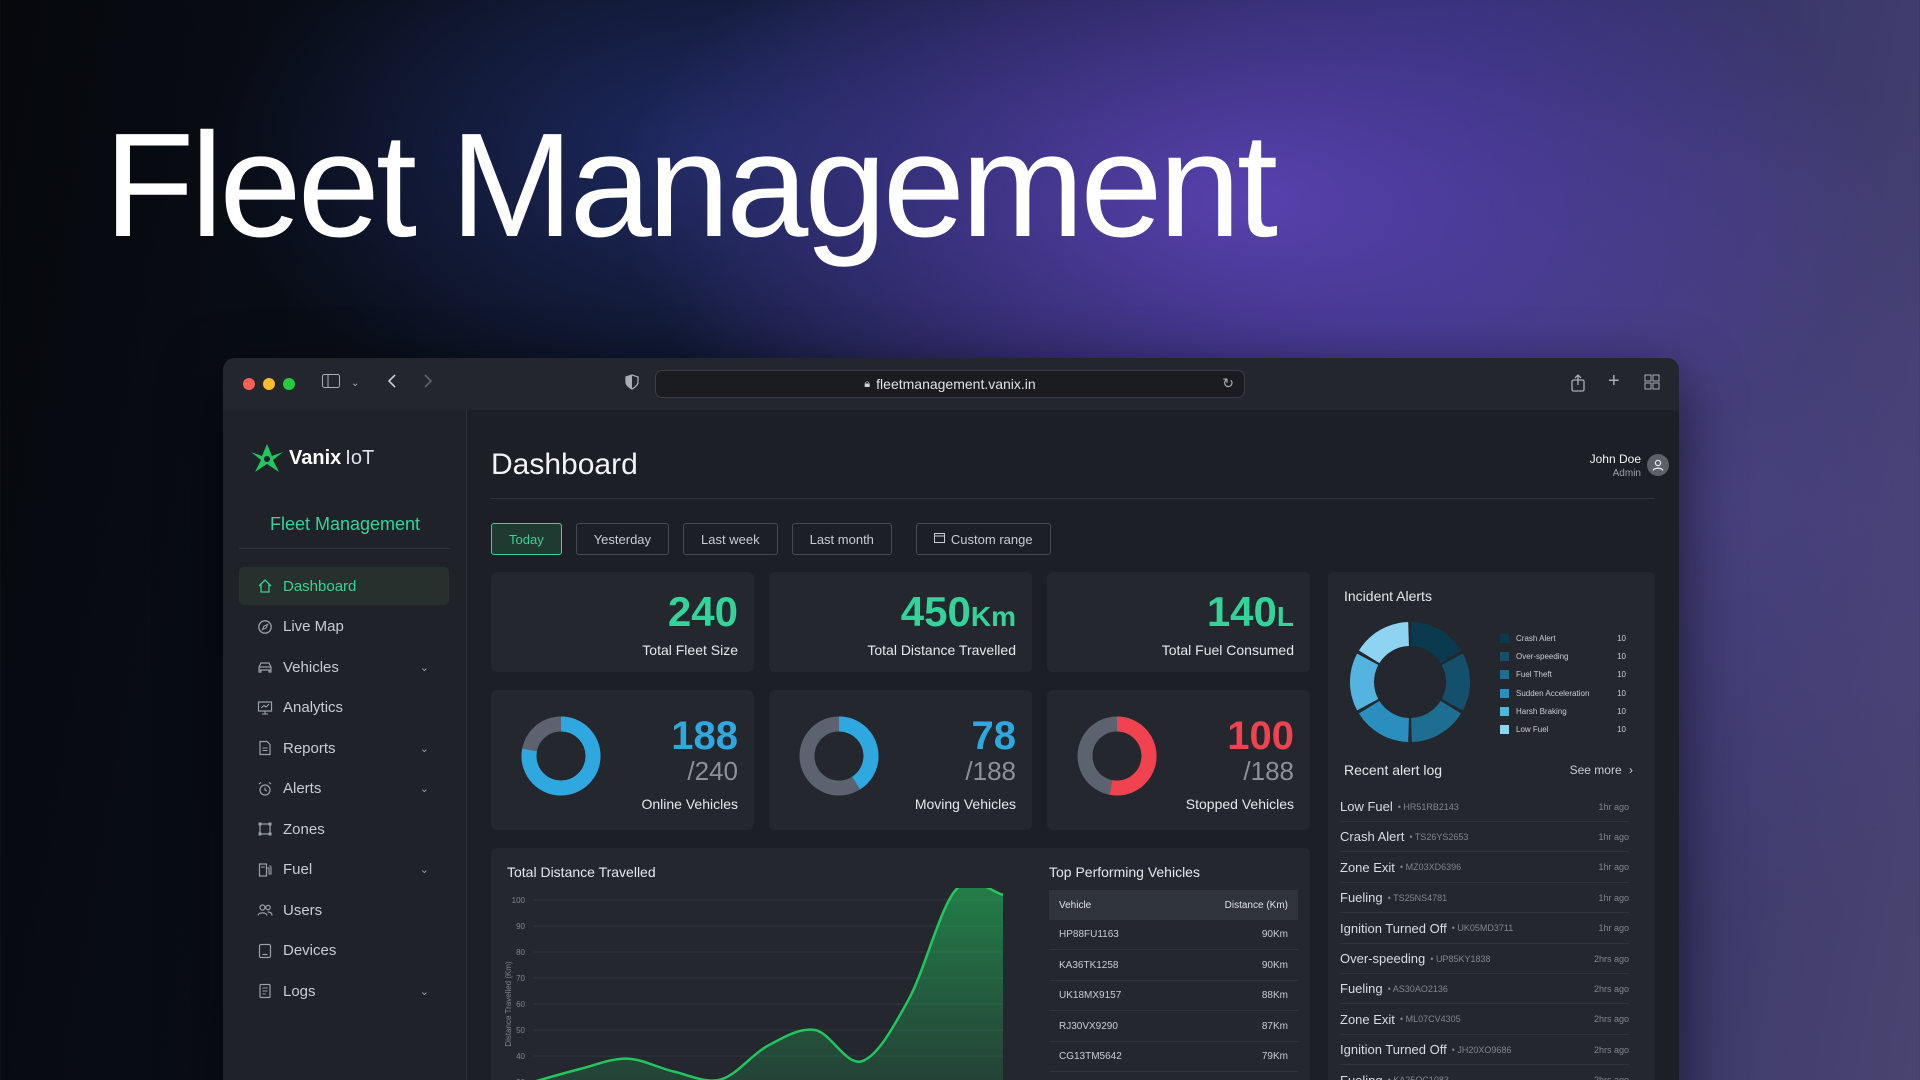  Describe the element at coordinates (344, 586) in the screenshot. I see `sidebar-item-dashboard: Dashboard` at that location.